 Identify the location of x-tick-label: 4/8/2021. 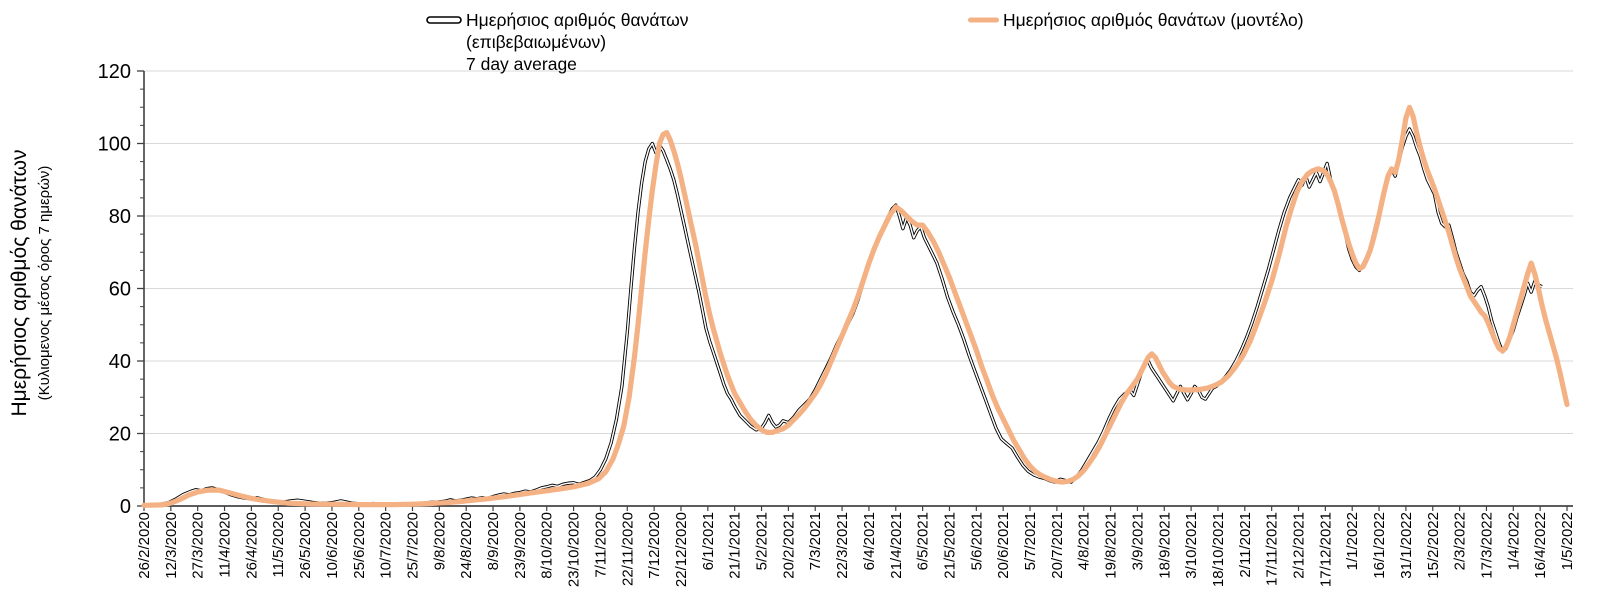
(1084, 541).